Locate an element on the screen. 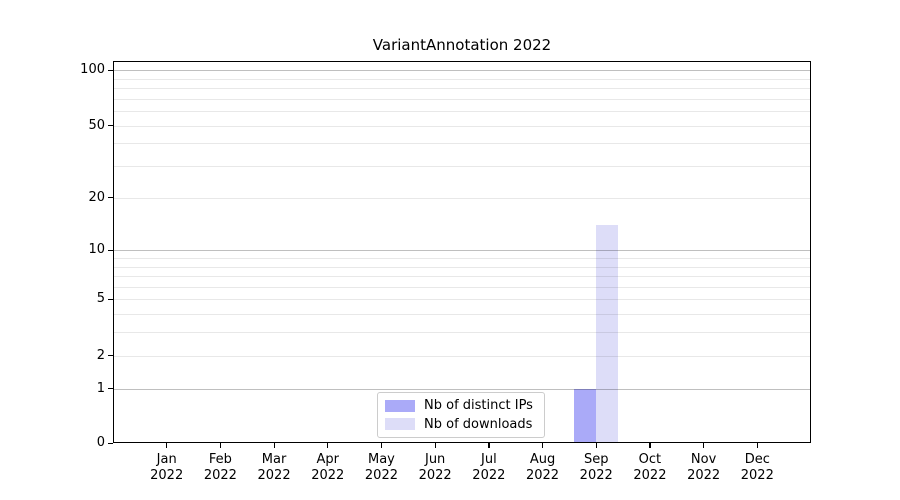 This screenshot has width=900, height=500. x-tick-label: Jan 2022 is located at coordinates (167, 467).